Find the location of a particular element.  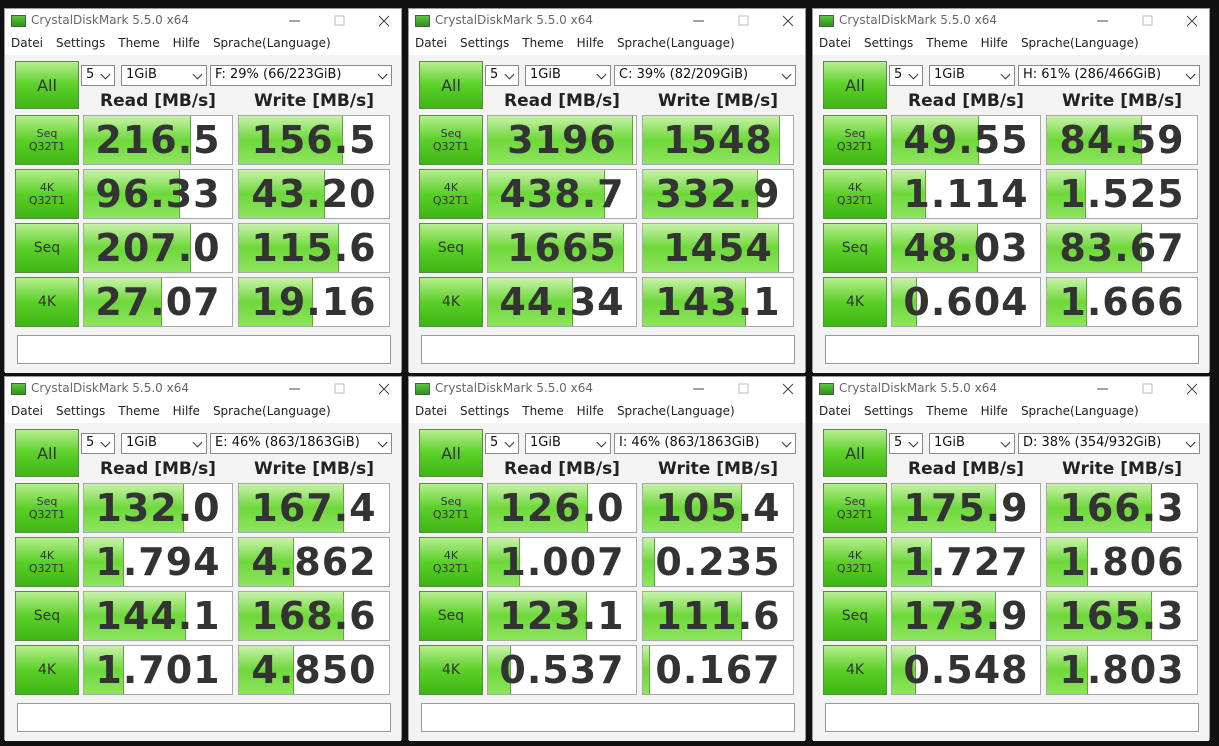

drive-select: E: 46% (863/1863GiB) is located at coordinates (301, 443).